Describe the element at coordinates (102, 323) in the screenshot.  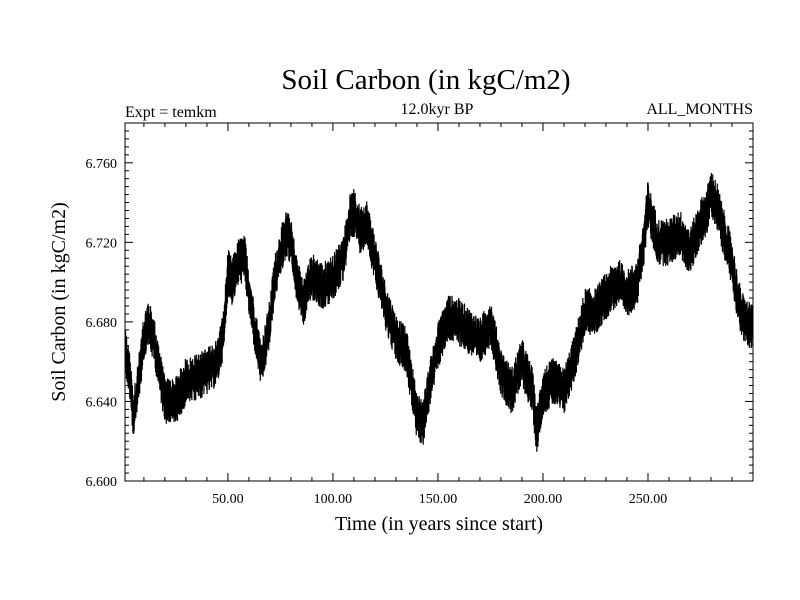
I see `y-tick-label: 6.680` at that location.